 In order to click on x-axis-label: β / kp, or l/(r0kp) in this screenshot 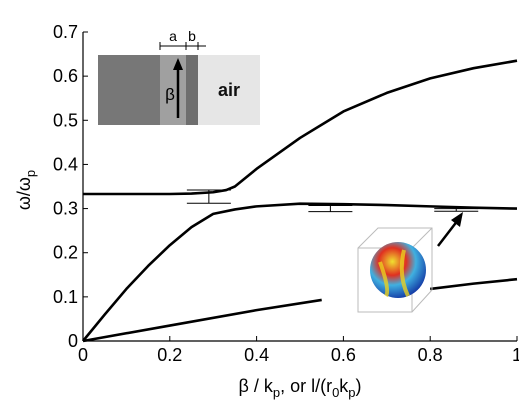, I will do `click(299, 388)`.